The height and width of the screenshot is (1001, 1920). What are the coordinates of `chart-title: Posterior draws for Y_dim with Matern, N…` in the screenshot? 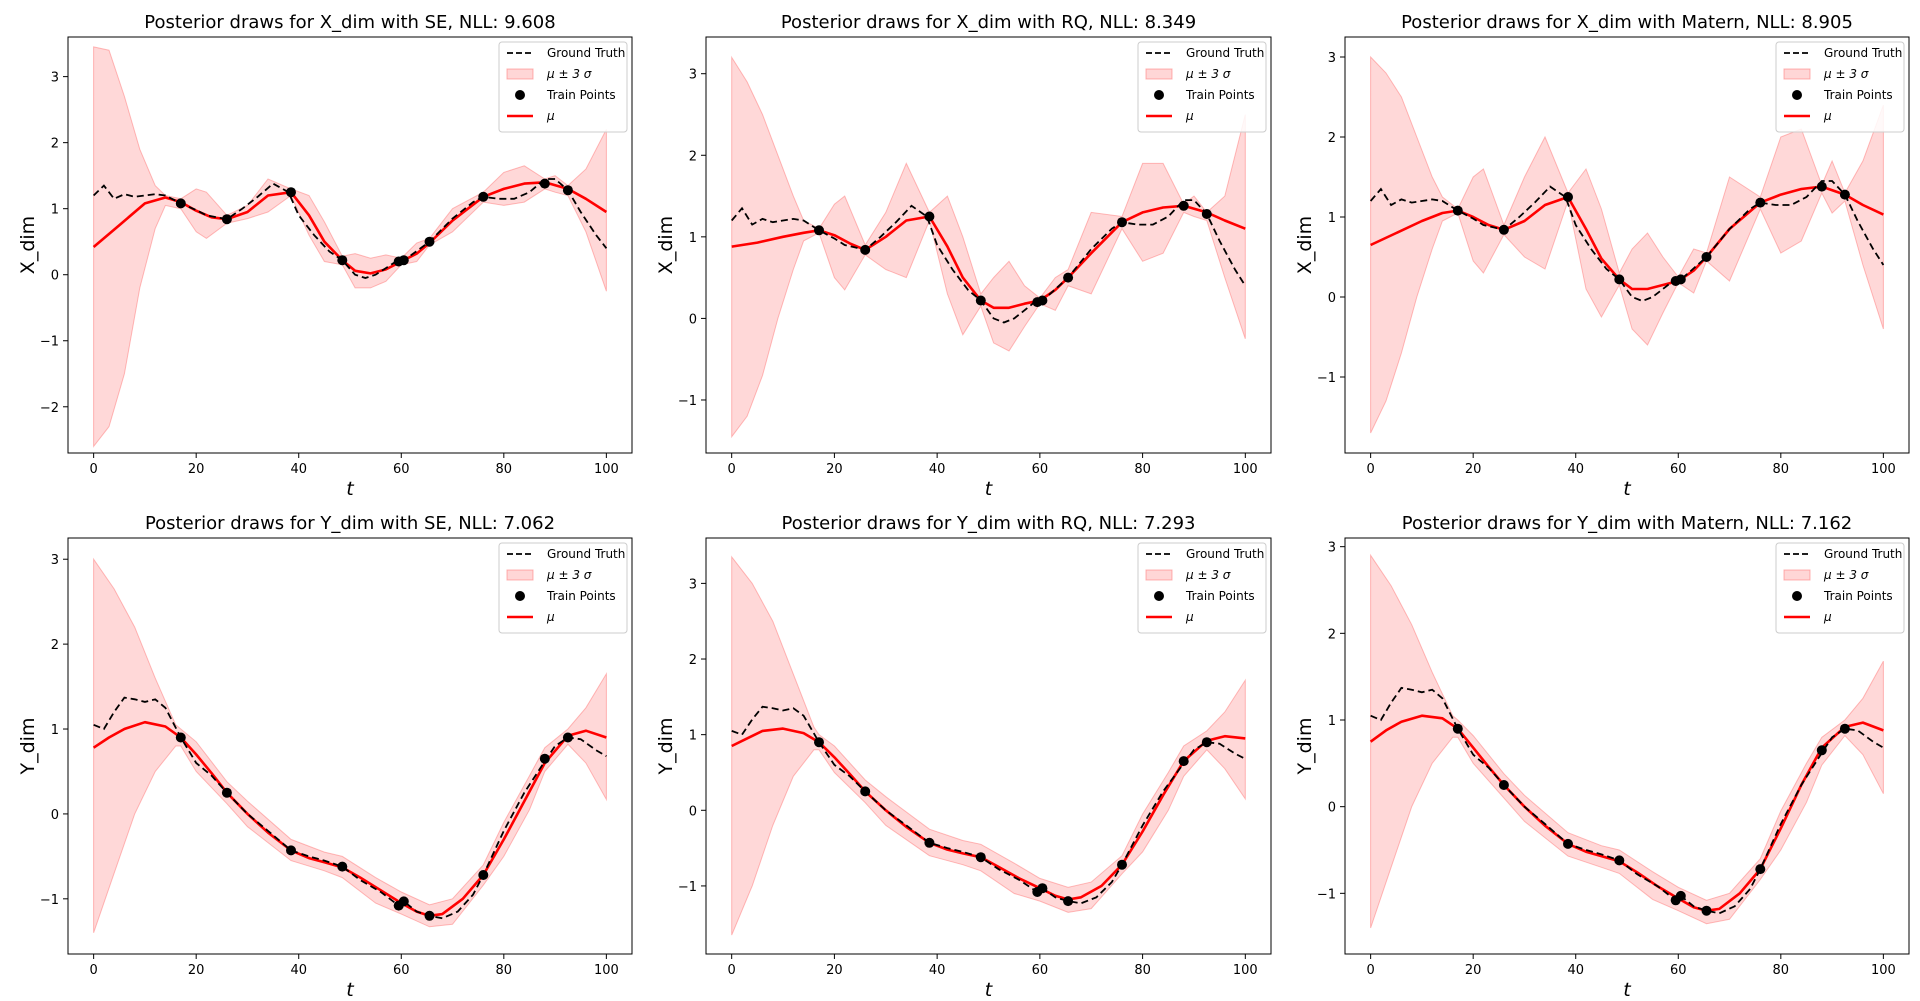 It's located at (1627, 523).